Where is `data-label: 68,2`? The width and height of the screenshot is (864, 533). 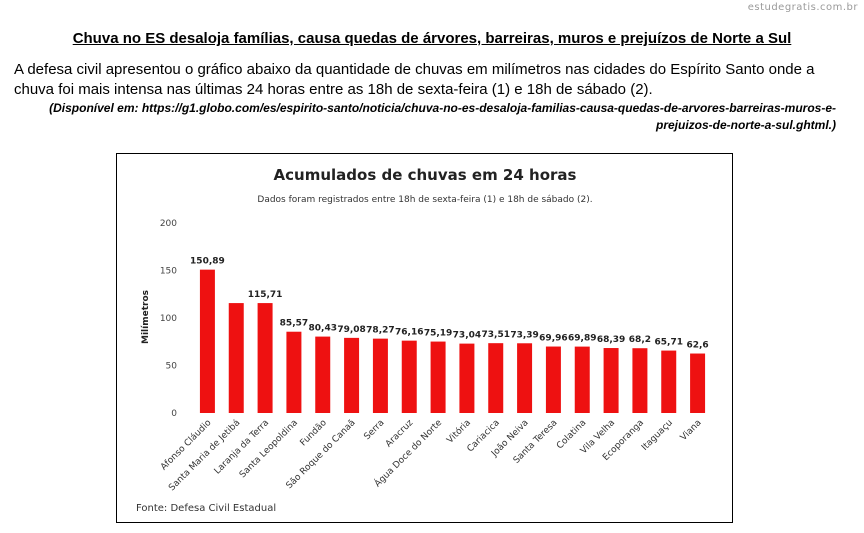
data-label: 68,2 is located at coordinates (640, 340).